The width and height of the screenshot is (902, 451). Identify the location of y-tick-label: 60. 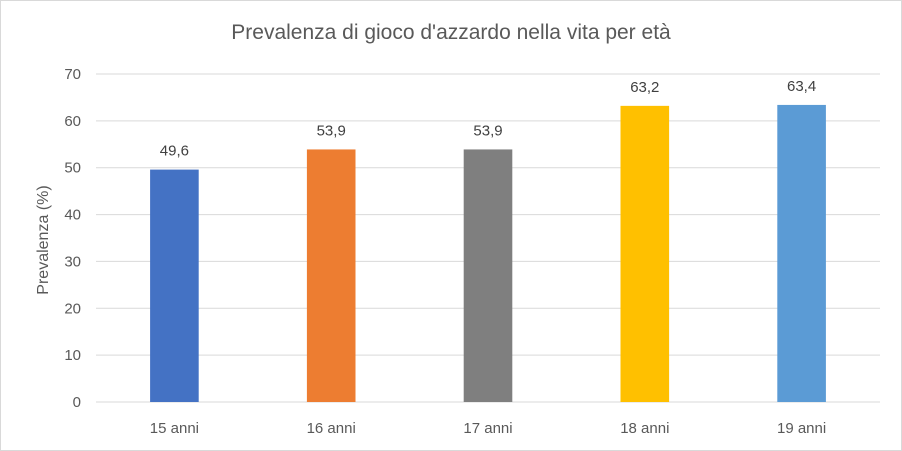
(72, 121).